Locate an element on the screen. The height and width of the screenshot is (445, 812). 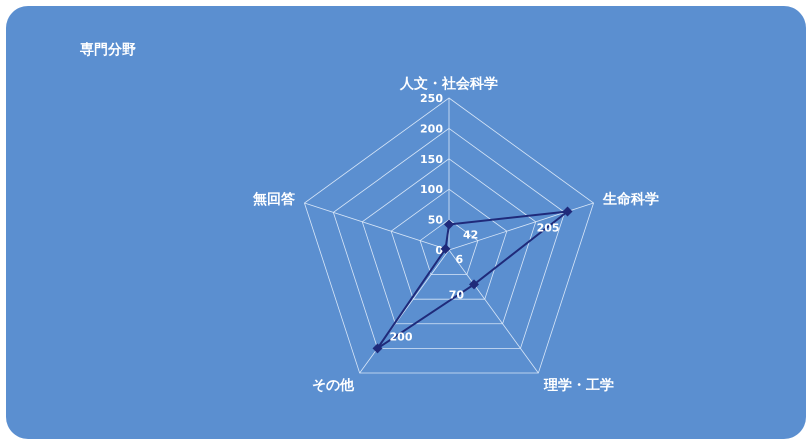
y-tick-label: 100 is located at coordinates (432, 189).